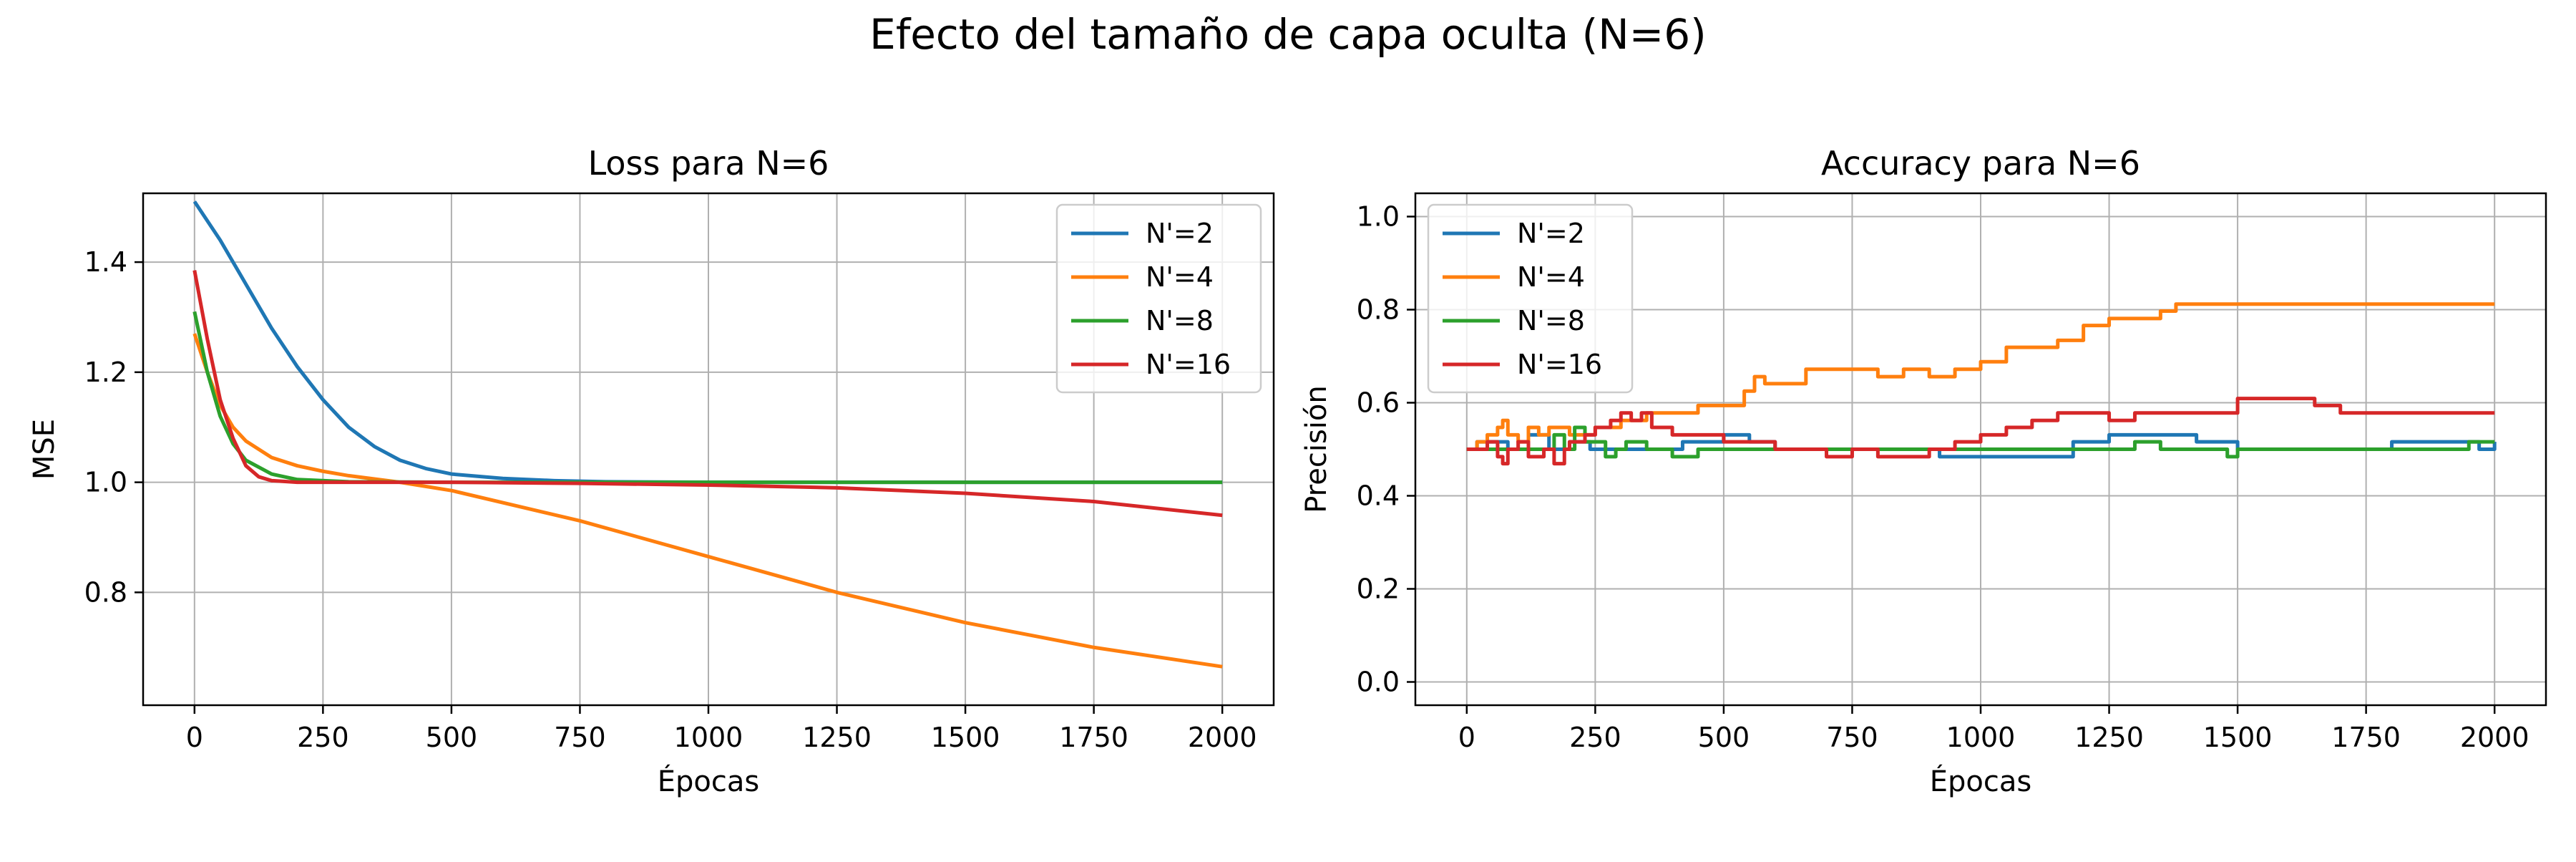 Image resolution: width=2576 pixels, height=862 pixels. I want to click on y-tick-label: 0.0, so click(1378, 682).